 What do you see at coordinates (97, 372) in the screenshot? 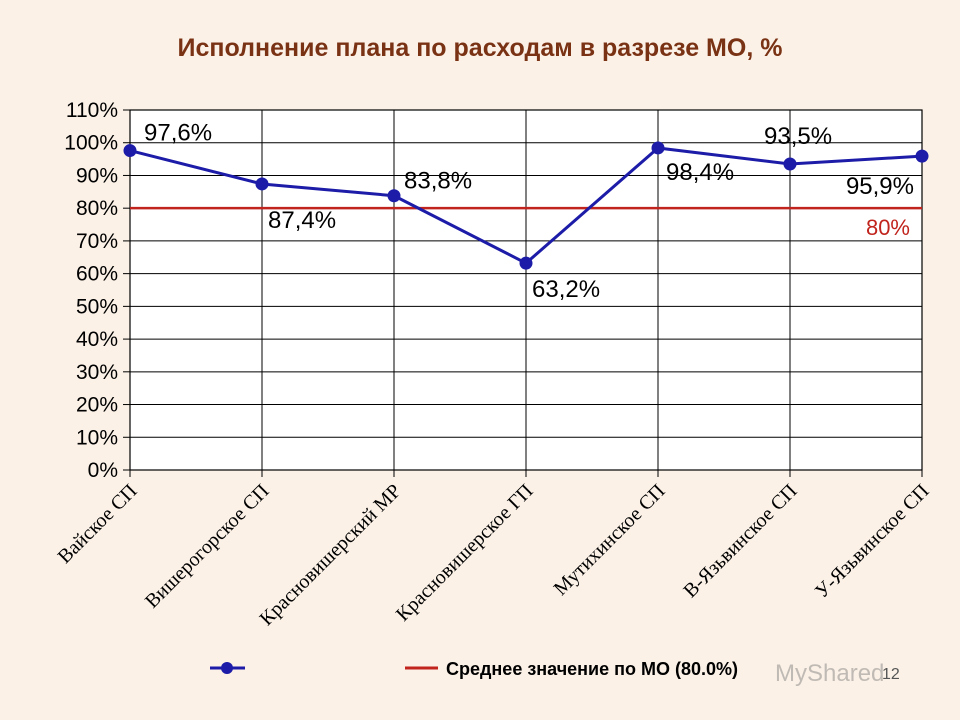
I see `y-tick-label: 30%` at bounding box center [97, 372].